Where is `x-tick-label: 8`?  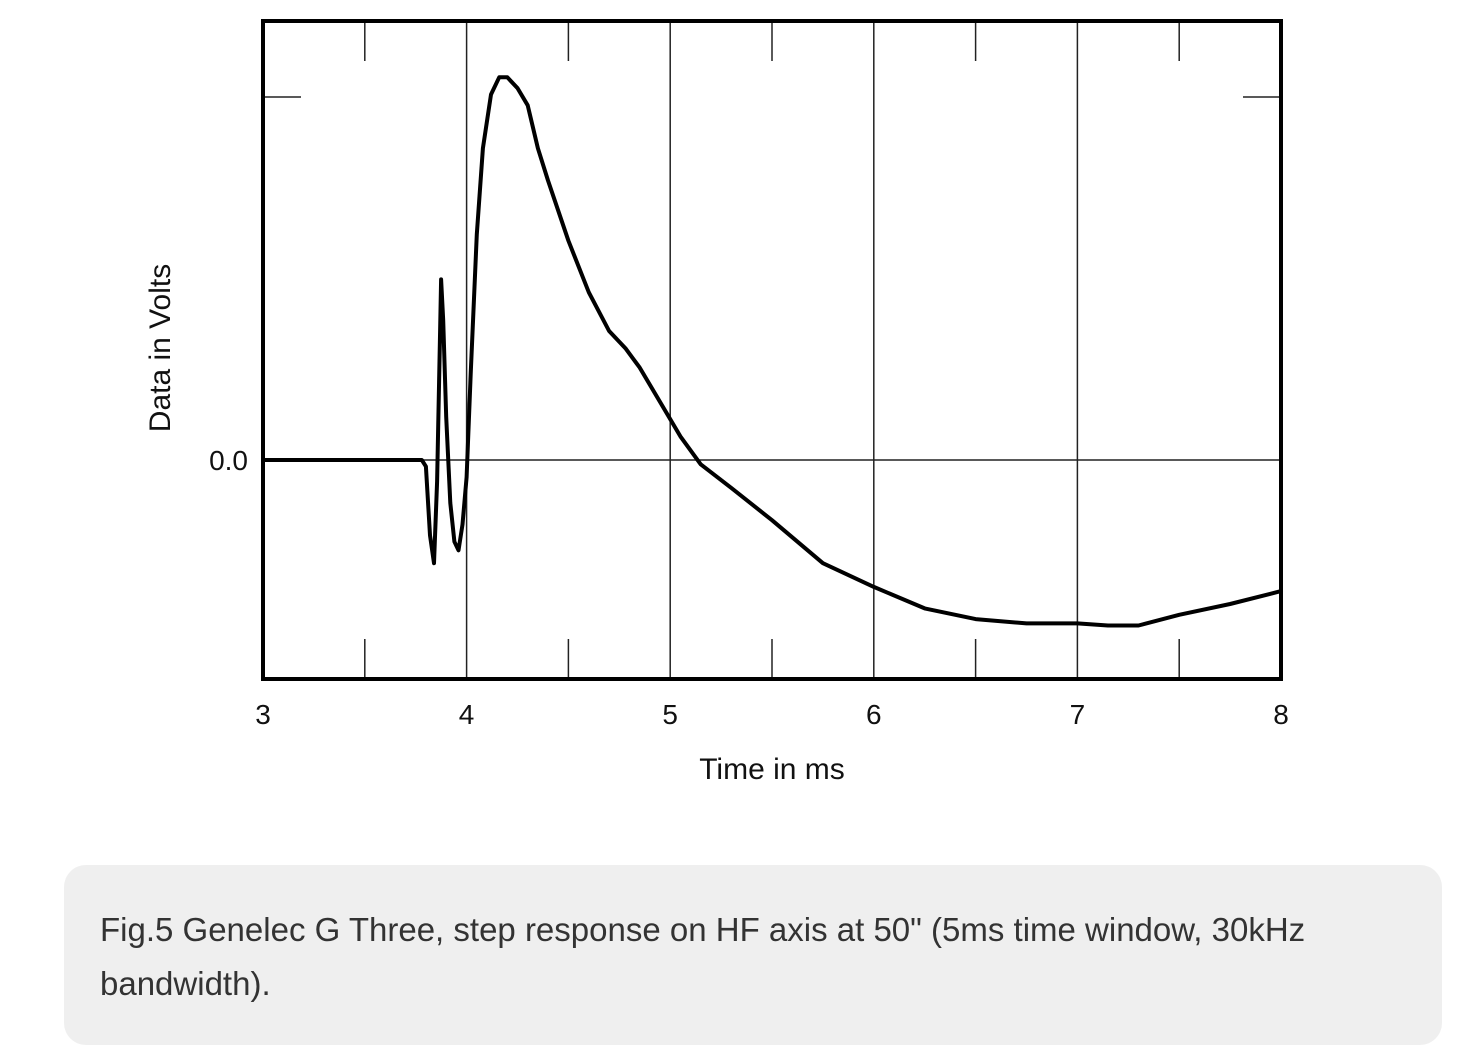 x-tick-label: 8 is located at coordinates (1281, 714).